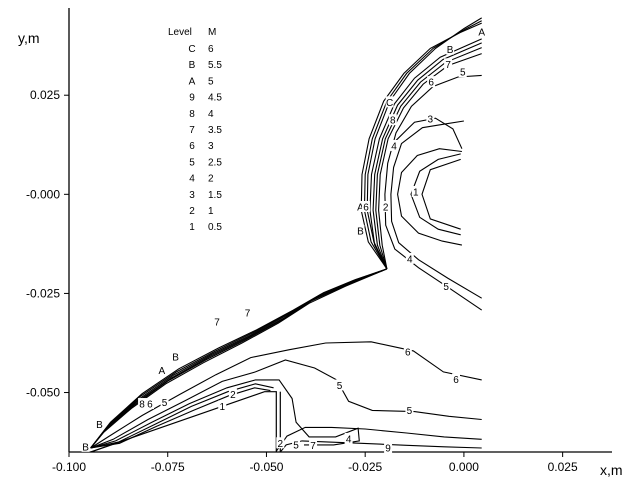 The width and height of the screenshot is (644, 481). What do you see at coordinates (388, 449) in the screenshot?
I see `contour-label-35: 9` at bounding box center [388, 449].